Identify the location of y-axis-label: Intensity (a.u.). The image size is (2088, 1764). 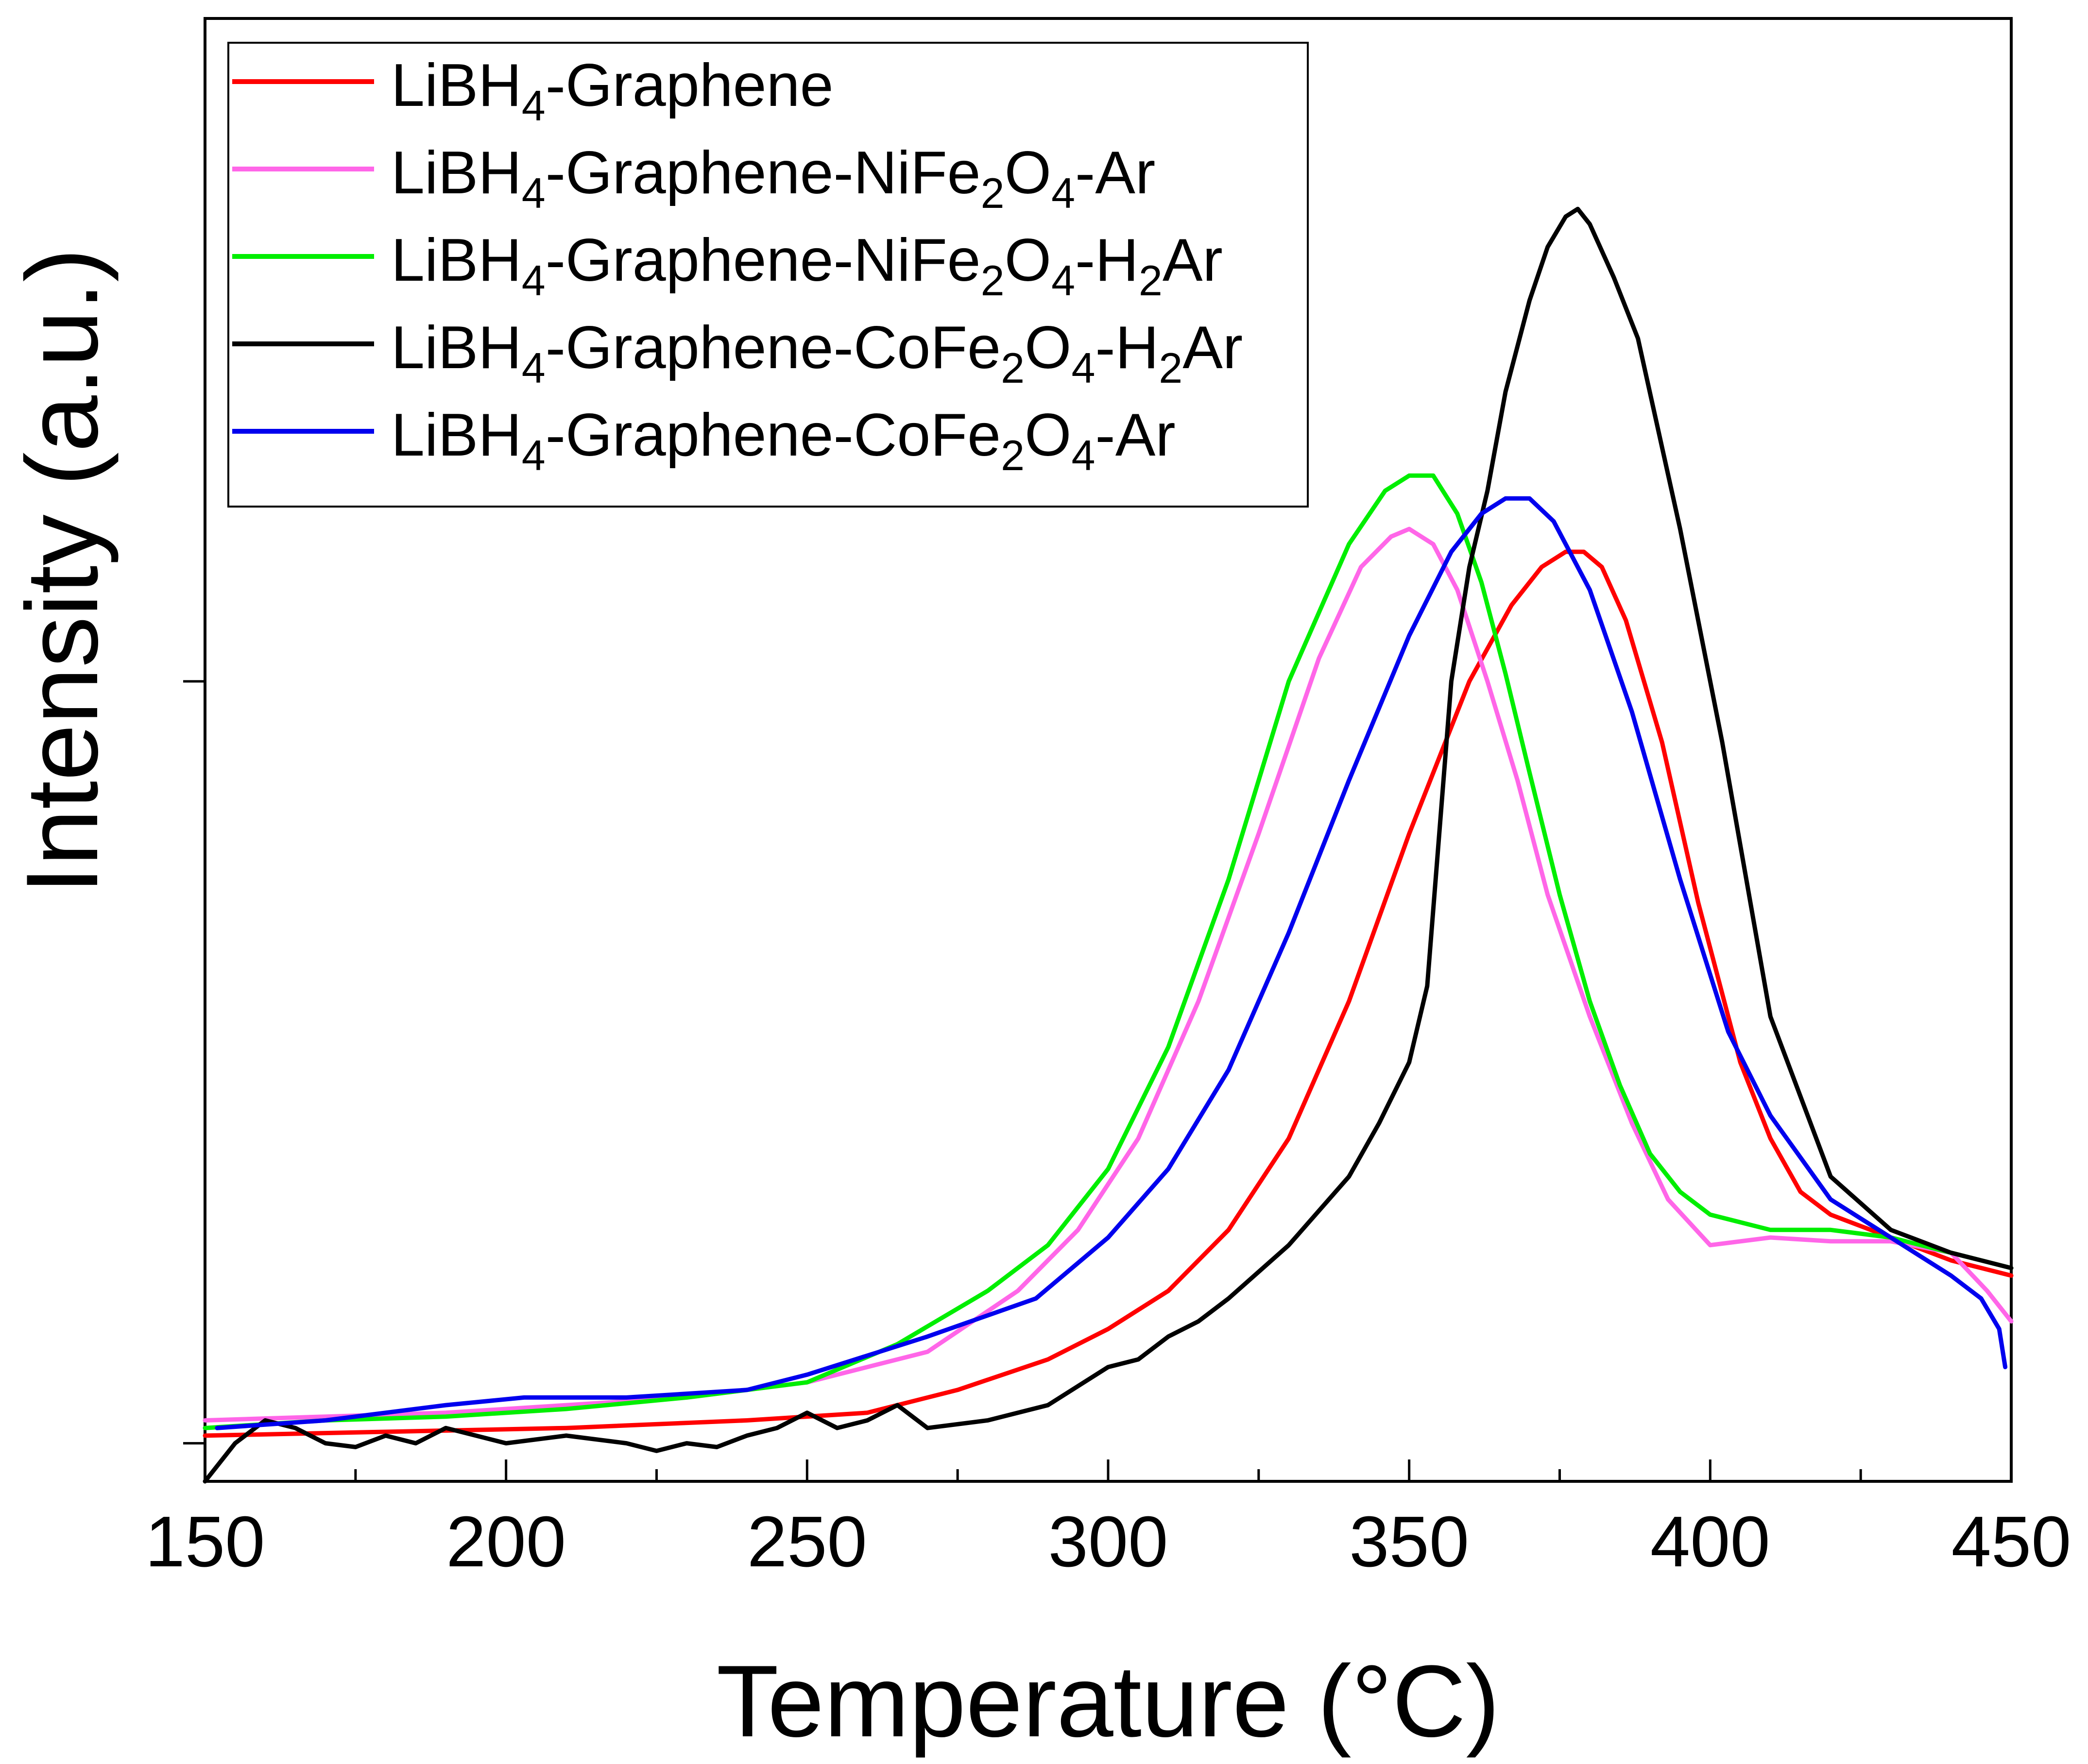
(62, 571).